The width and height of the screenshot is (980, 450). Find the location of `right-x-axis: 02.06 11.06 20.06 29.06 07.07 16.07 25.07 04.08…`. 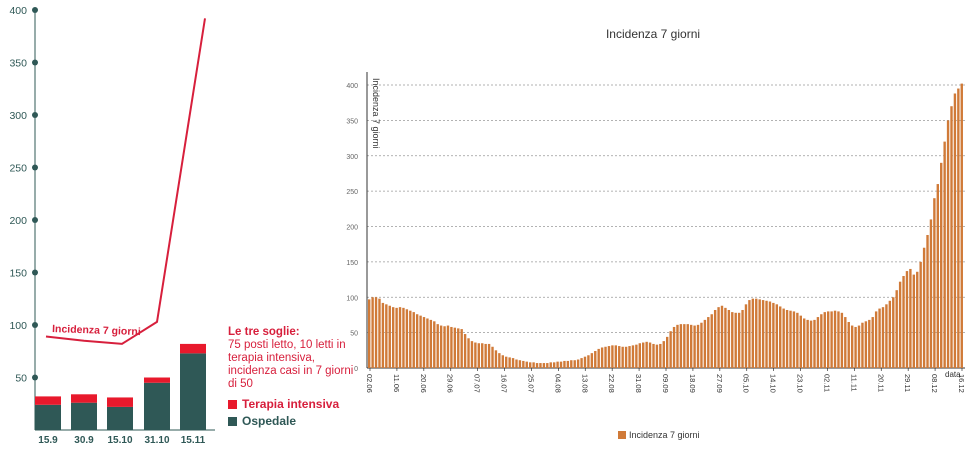

right-x-axis: 02.06 11.06 20.06 29.06 07.07 16.07 25.07 04.08… is located at coordinates (665, 380).